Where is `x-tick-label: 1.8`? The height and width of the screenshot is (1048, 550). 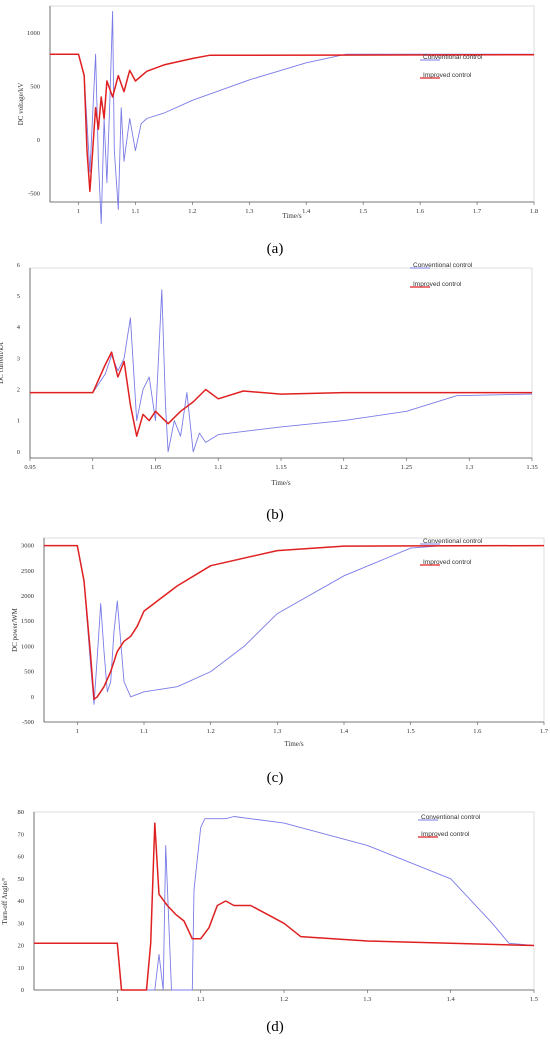 x-tick-label: 1.8 is located at coordinates (534, 211).